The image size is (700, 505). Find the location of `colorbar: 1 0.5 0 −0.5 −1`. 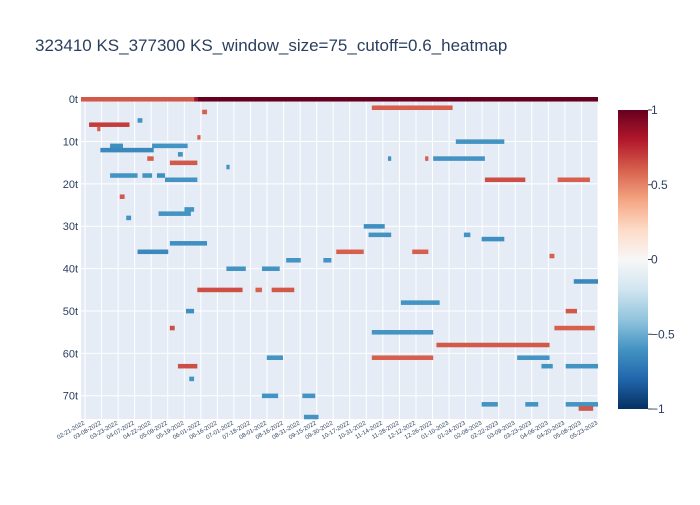

colorbar: 1 0.5 0 −0.5 −1 is located at coordinates (646, 259).